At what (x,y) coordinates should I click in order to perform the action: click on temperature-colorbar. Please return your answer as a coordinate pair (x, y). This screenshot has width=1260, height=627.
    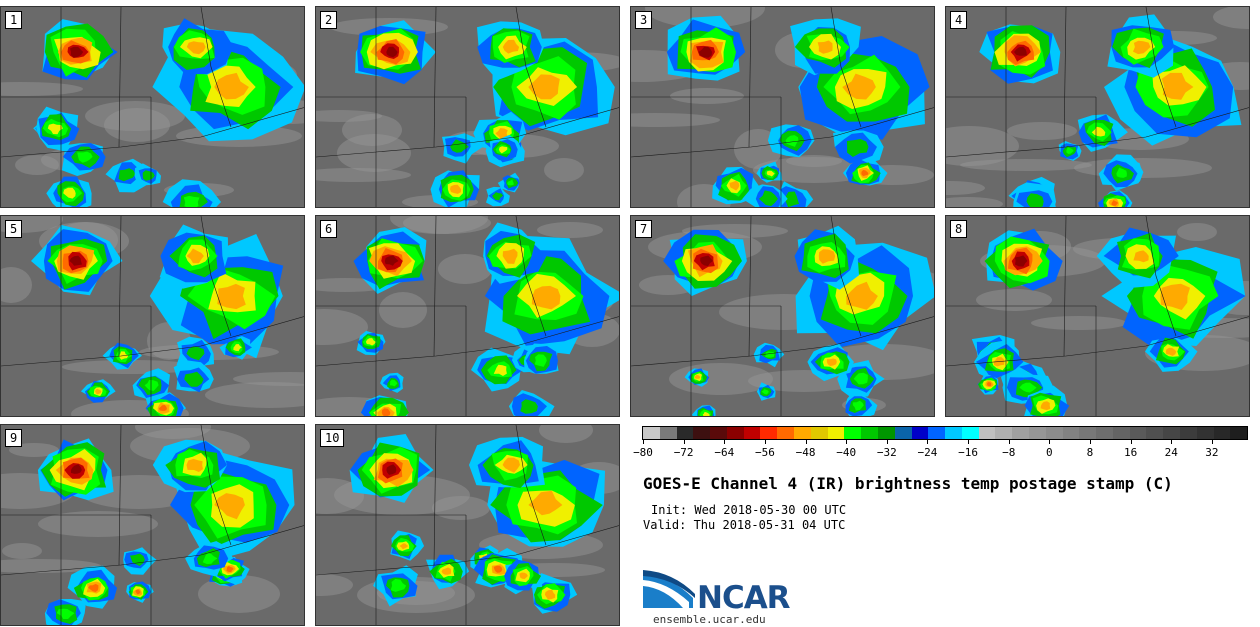
    Looking at the image, I should click on (945, 433).